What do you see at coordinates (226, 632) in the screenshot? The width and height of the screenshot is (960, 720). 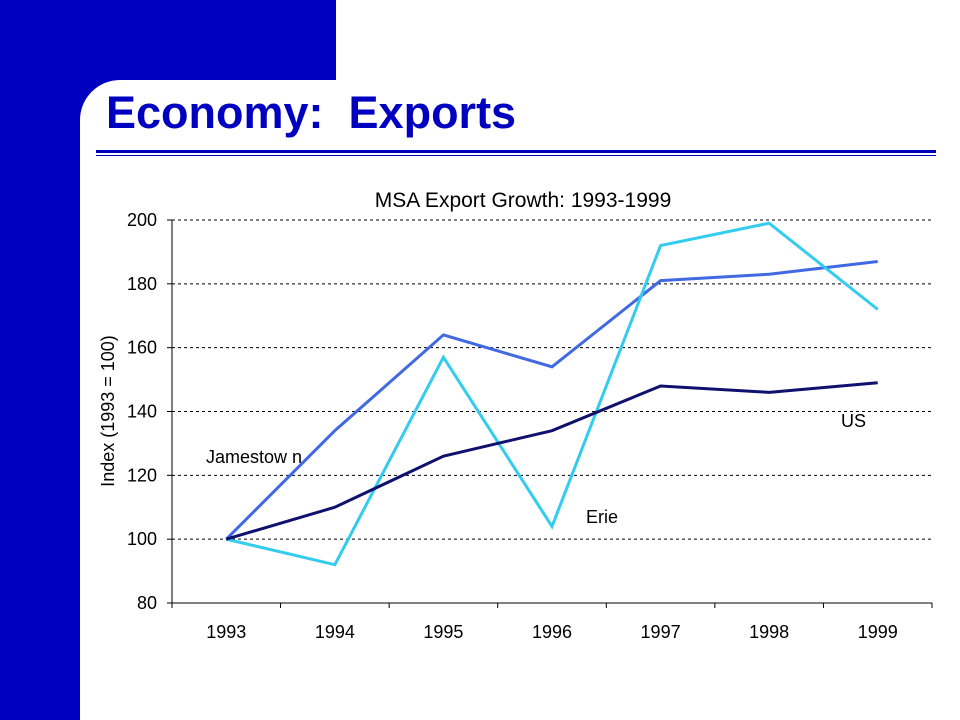 I see `x-tick-label: 1993` at bounding box center [226, 632].